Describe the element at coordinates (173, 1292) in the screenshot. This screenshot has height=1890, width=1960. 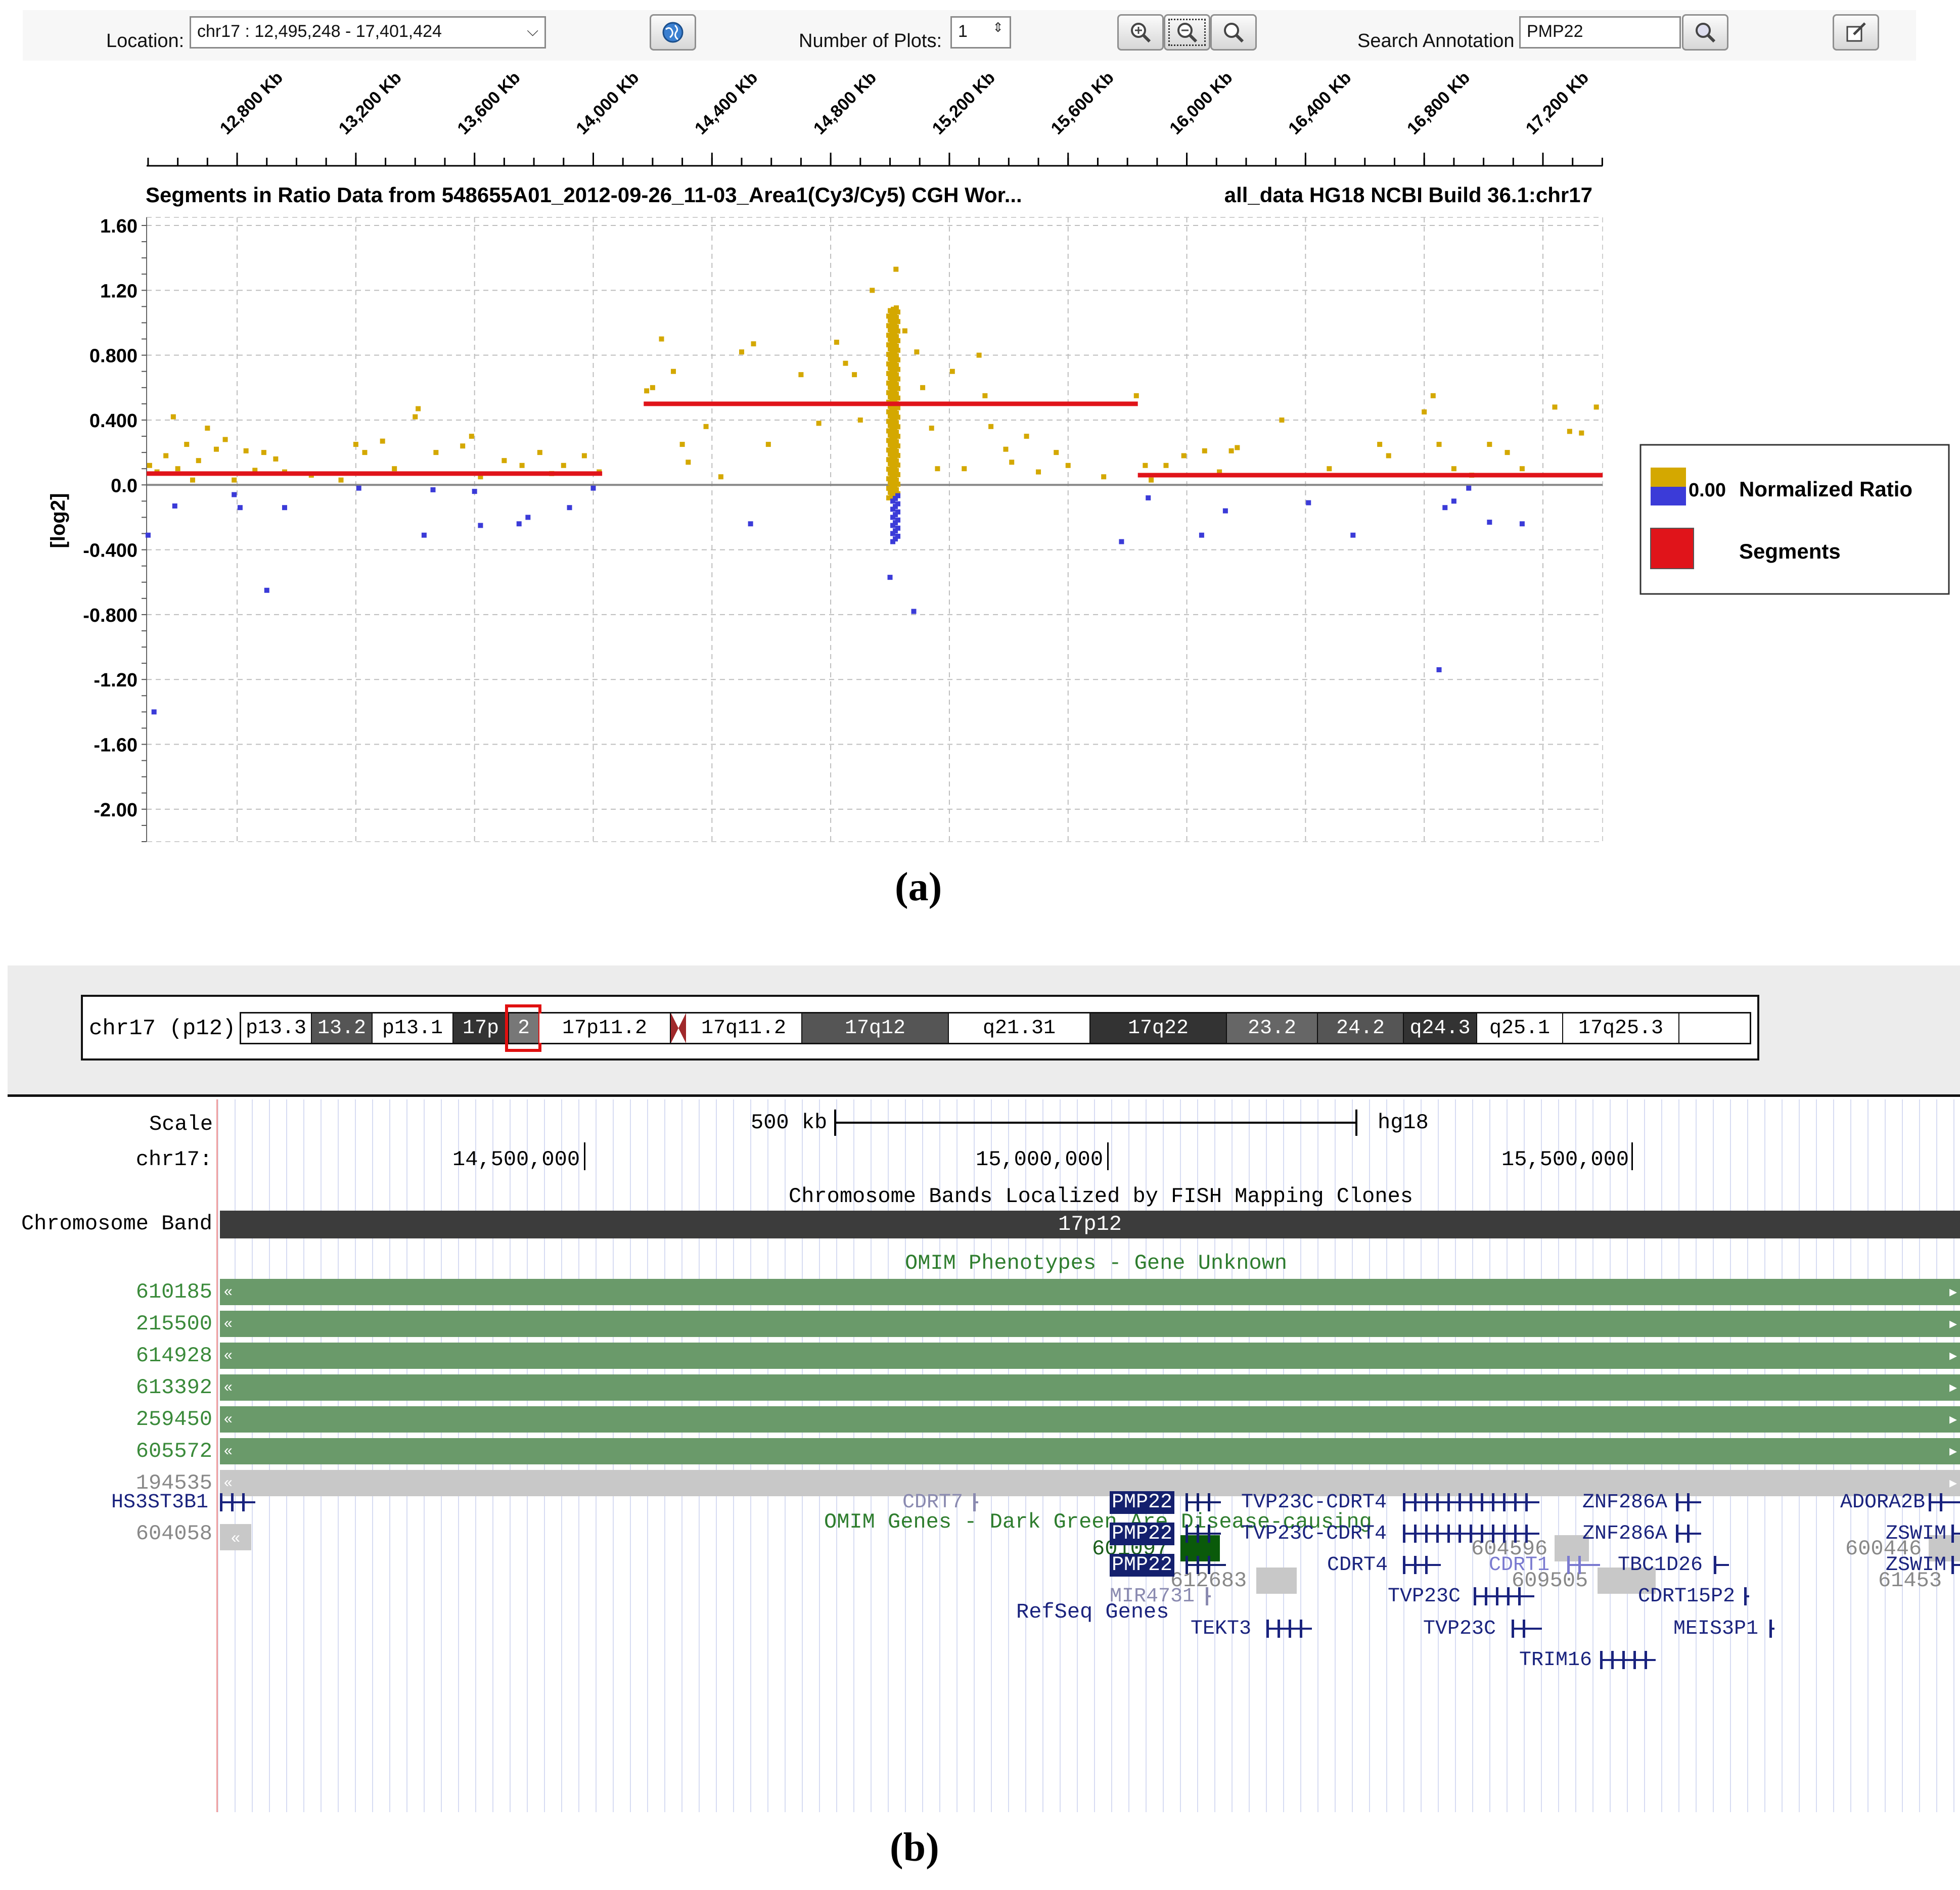
I see `omim-phenotype-label: 610185` at that location.